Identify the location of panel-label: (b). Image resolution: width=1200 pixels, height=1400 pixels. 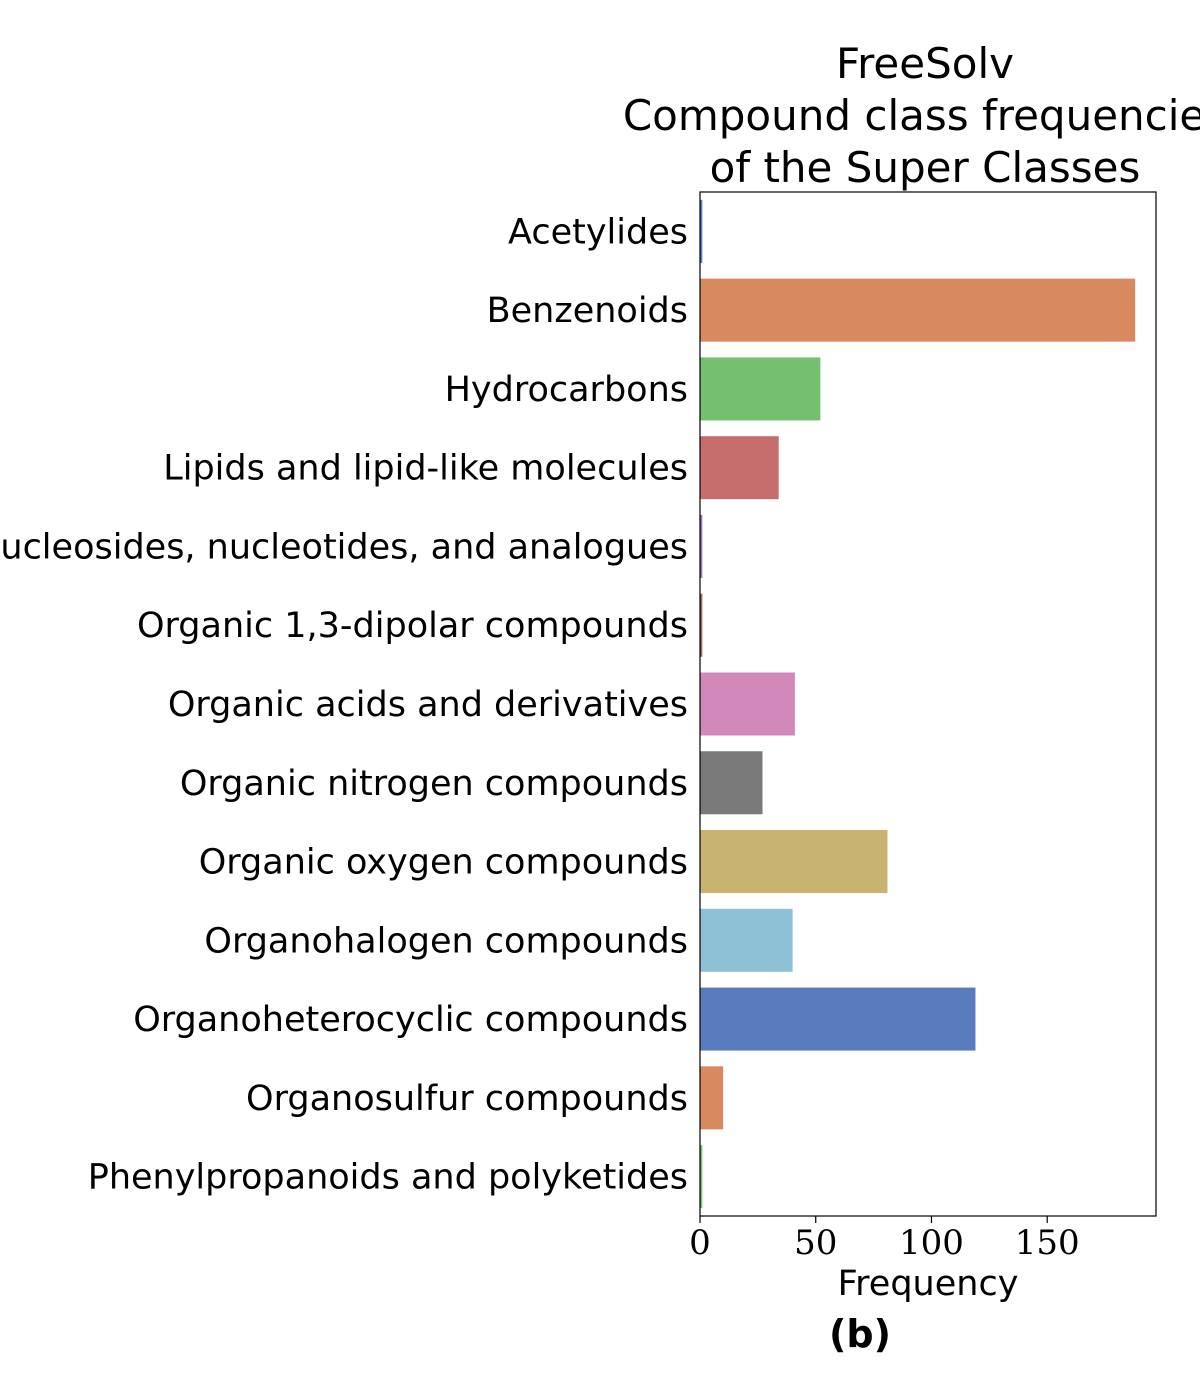
(860, 1334).